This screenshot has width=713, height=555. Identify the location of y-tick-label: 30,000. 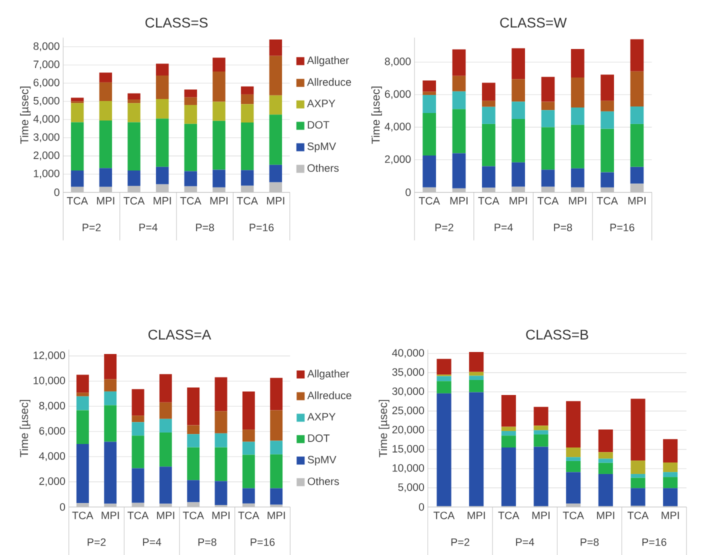
(408, 391).